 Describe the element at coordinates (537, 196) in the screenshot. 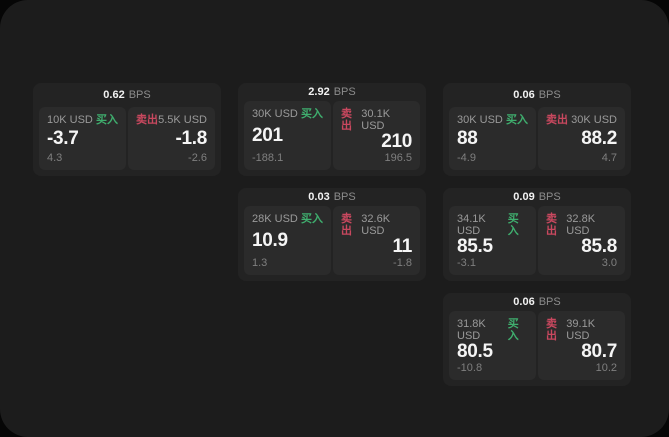

I see `spread-header: 0.09 BPS` at that location.